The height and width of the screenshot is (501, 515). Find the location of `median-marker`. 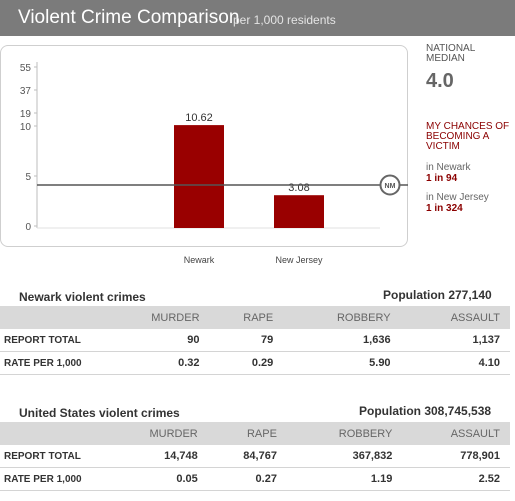

median-marker is located at coordinates (390, 185).